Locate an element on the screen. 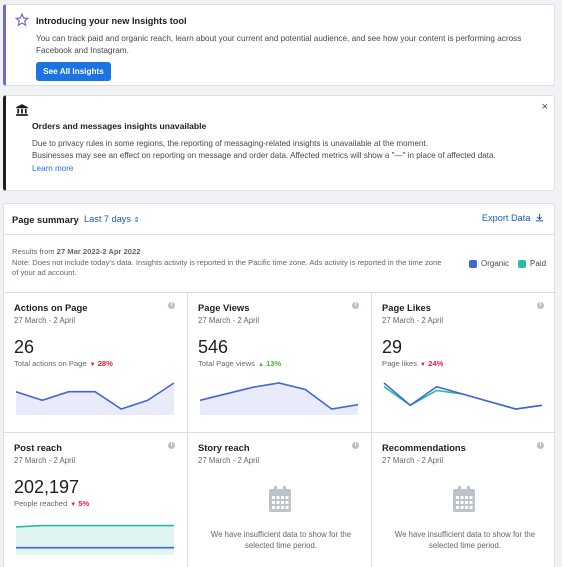 Image resolution: width=562 pixels, height=567 pixels. organic-swatch is located at coordinates (473, 263).